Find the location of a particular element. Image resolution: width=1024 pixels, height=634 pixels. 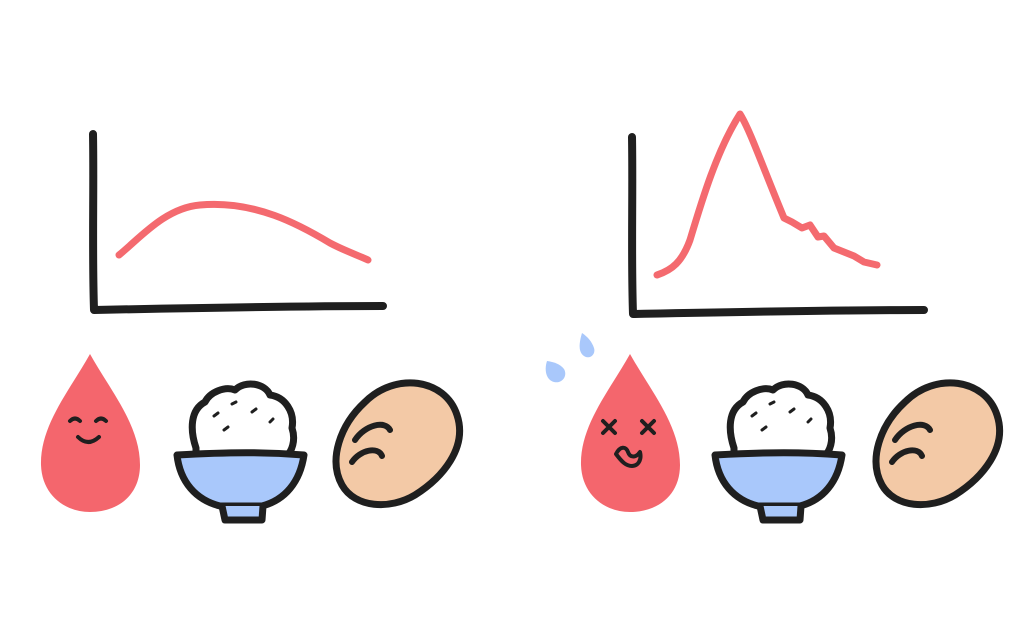

dizzy-face-icon is located at coordinates (628, 443).